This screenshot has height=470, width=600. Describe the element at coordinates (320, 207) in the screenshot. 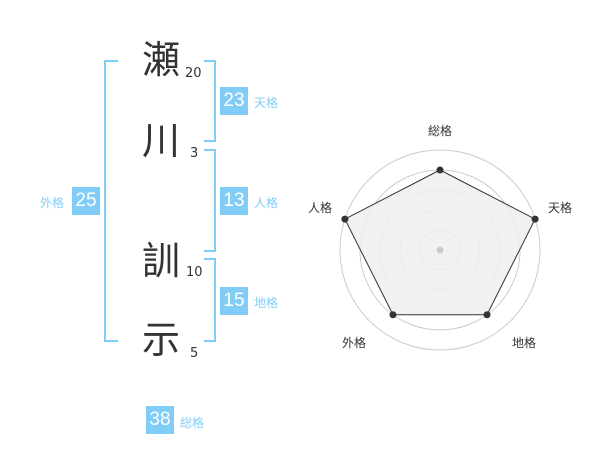

I see `axis-label-jinkaku: 人格` at that location.